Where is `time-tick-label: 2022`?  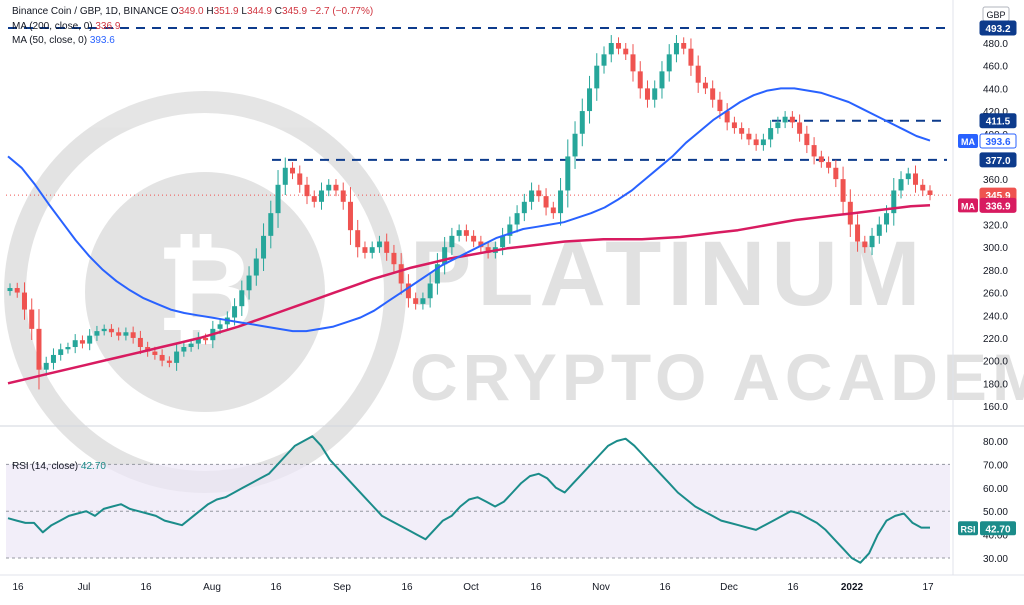
time-tick-label: 2022 is located at coordinates (852, 587).